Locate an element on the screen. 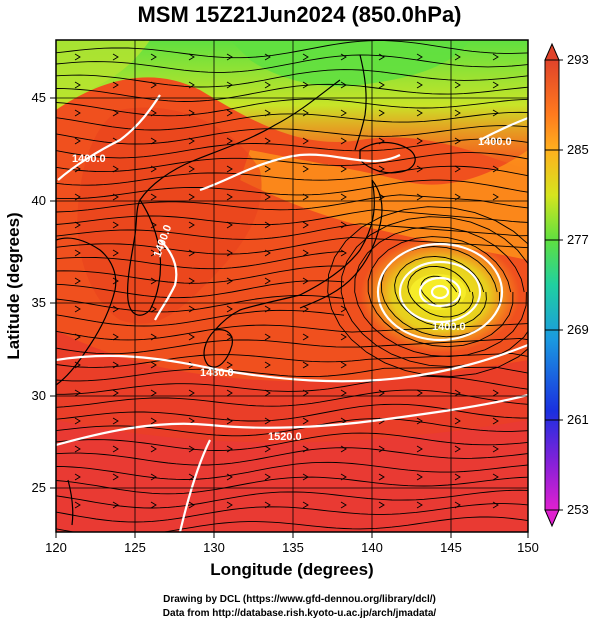 The image size is (599, 625). y-tick-label: 30 is located at coordinates (39, 395).